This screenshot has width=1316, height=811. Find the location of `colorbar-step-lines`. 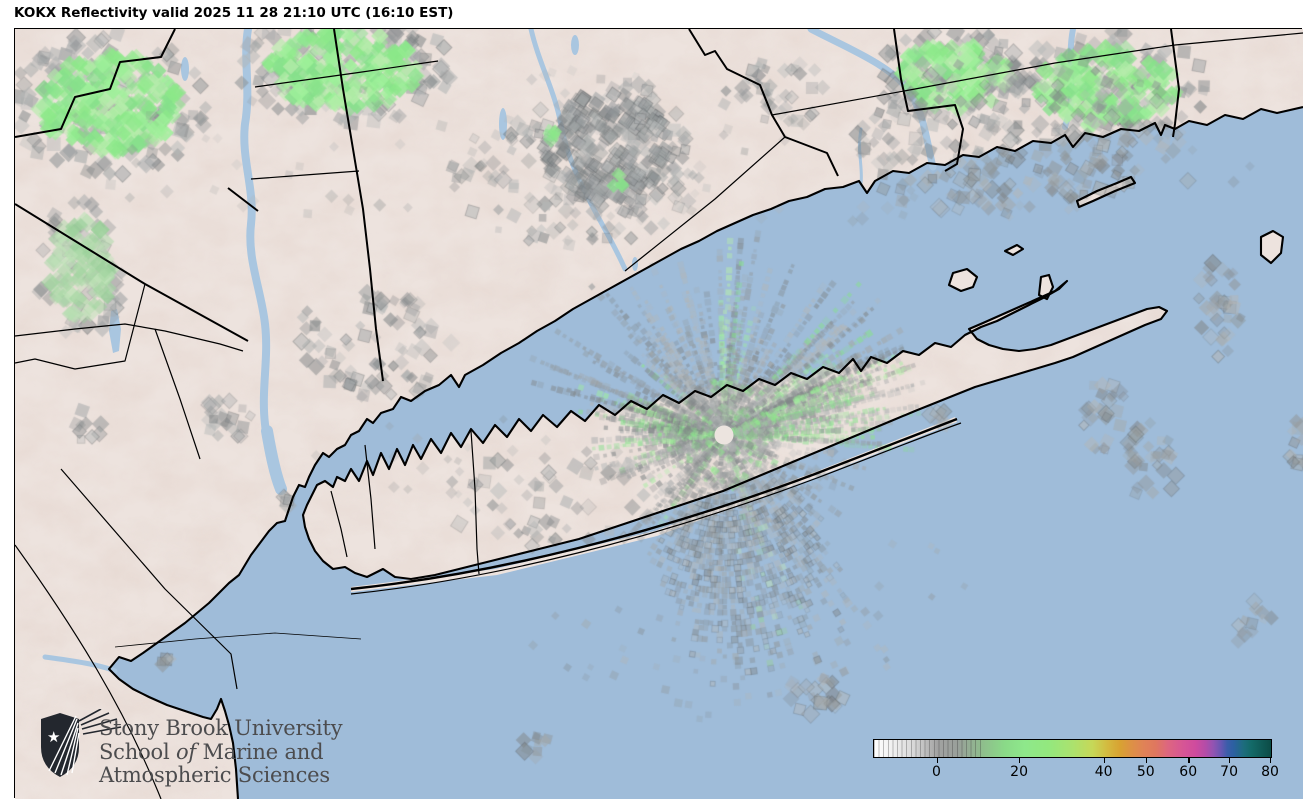

colorbar-step-lines is located at coordinates (929, 748).